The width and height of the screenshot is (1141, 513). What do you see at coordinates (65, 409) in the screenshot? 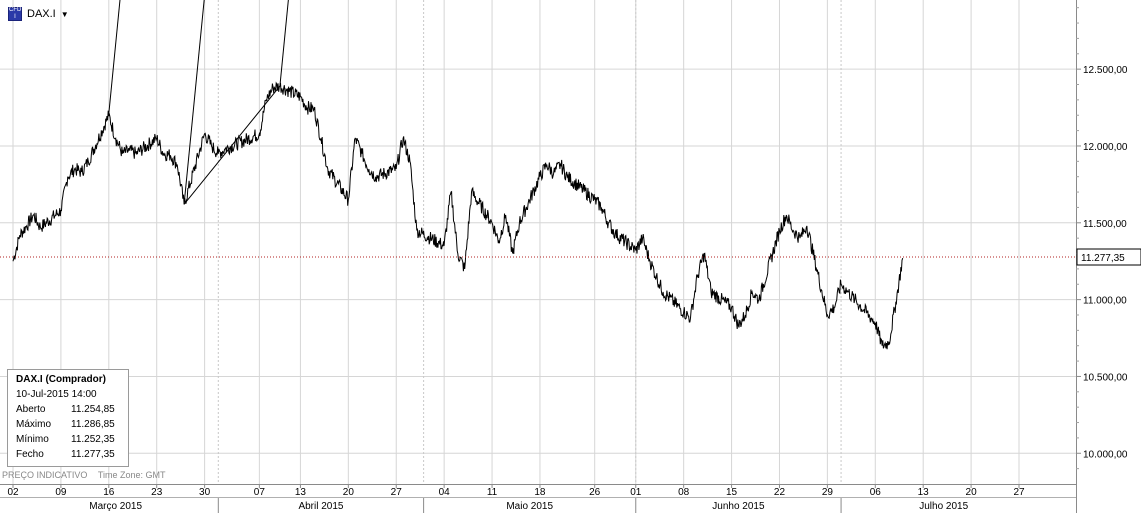
I see `info-row-open: Aberto 11.254,85` at bounding box center [65, 409].